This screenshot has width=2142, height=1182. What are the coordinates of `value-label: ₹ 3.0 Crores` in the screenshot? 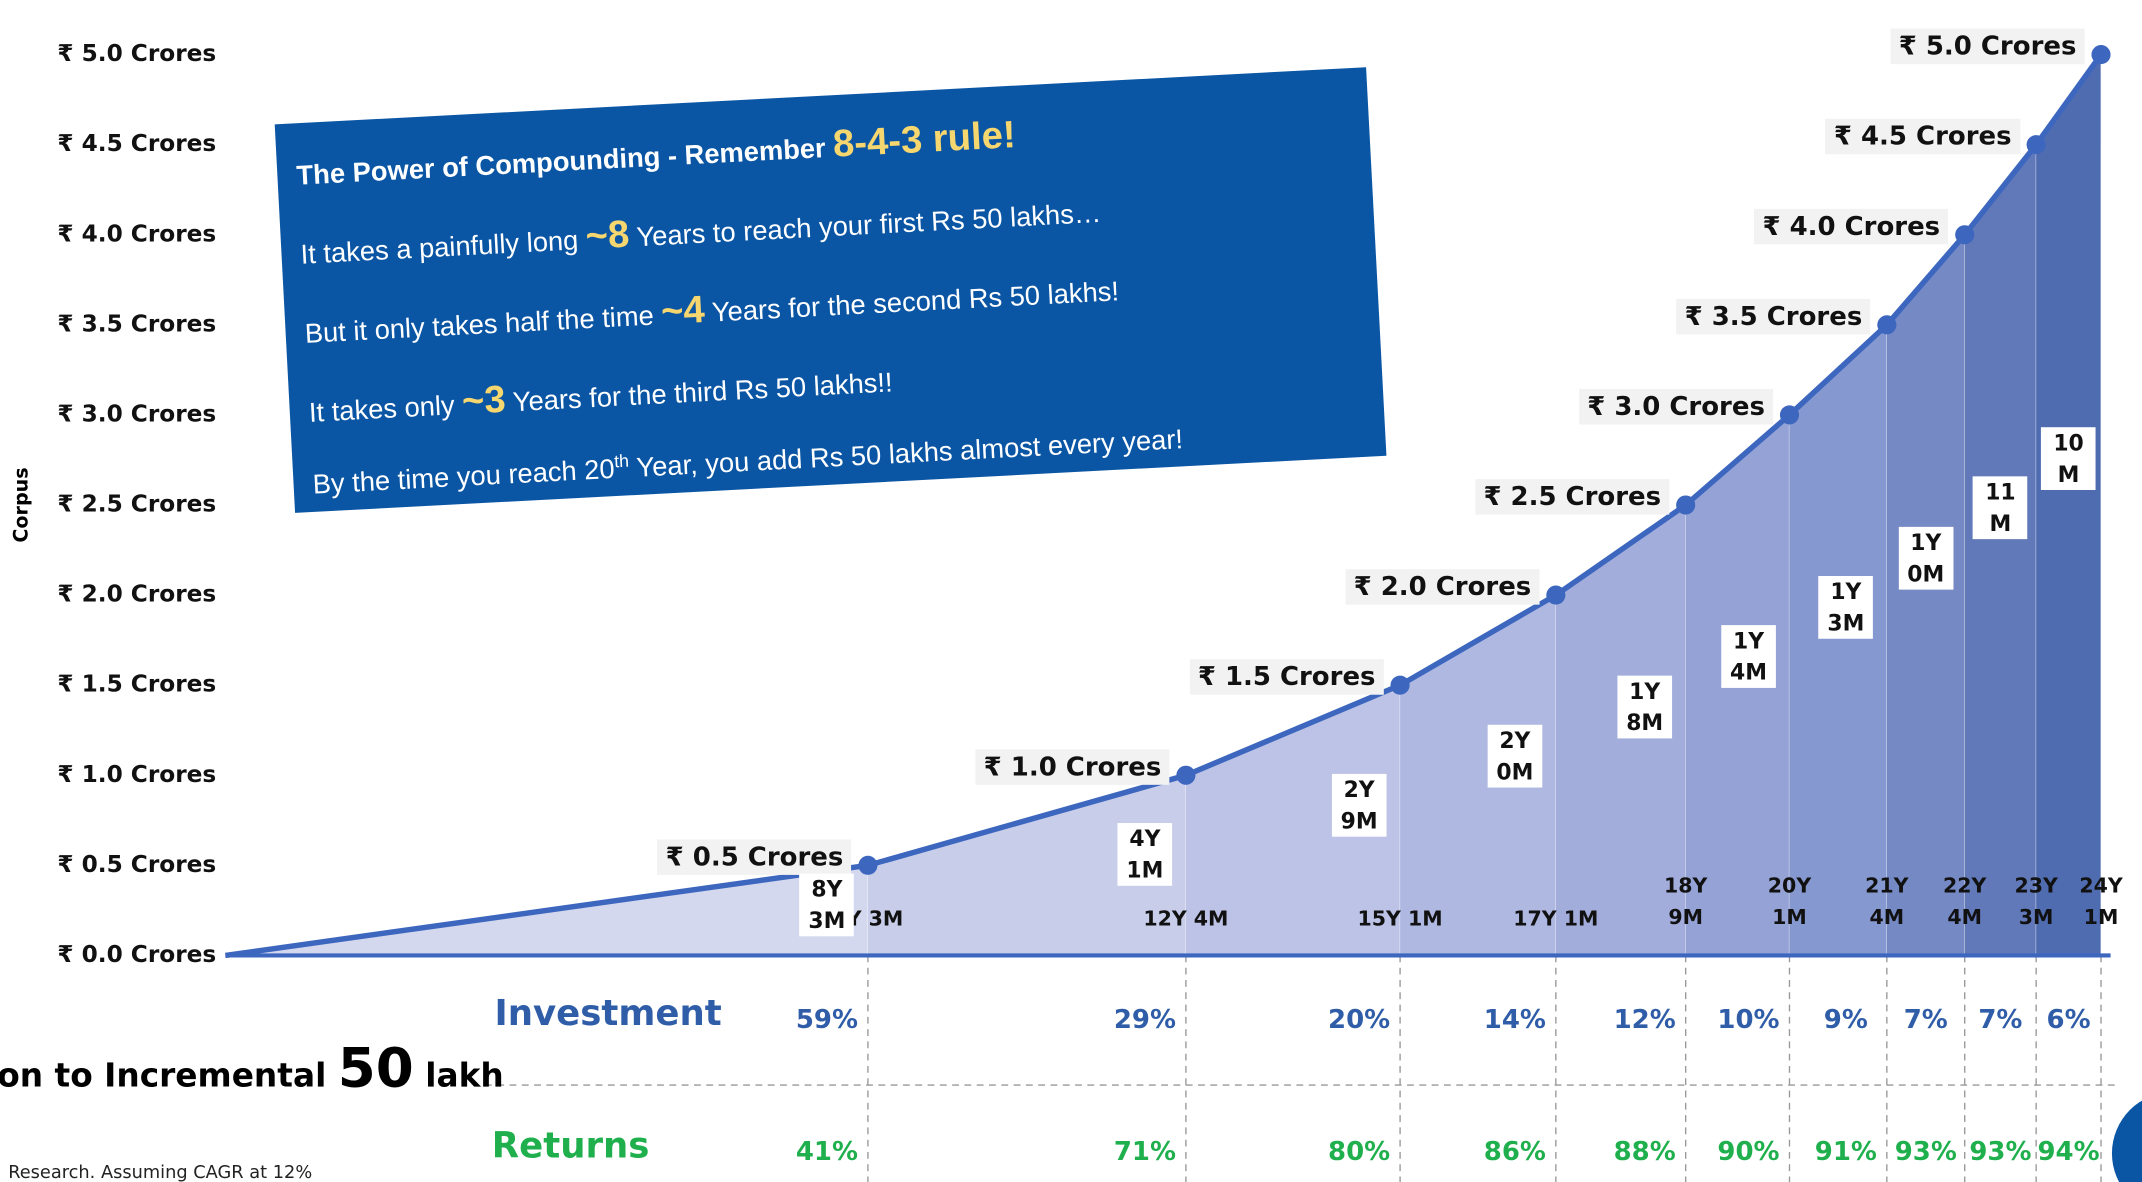 It's located at (1676, 406).